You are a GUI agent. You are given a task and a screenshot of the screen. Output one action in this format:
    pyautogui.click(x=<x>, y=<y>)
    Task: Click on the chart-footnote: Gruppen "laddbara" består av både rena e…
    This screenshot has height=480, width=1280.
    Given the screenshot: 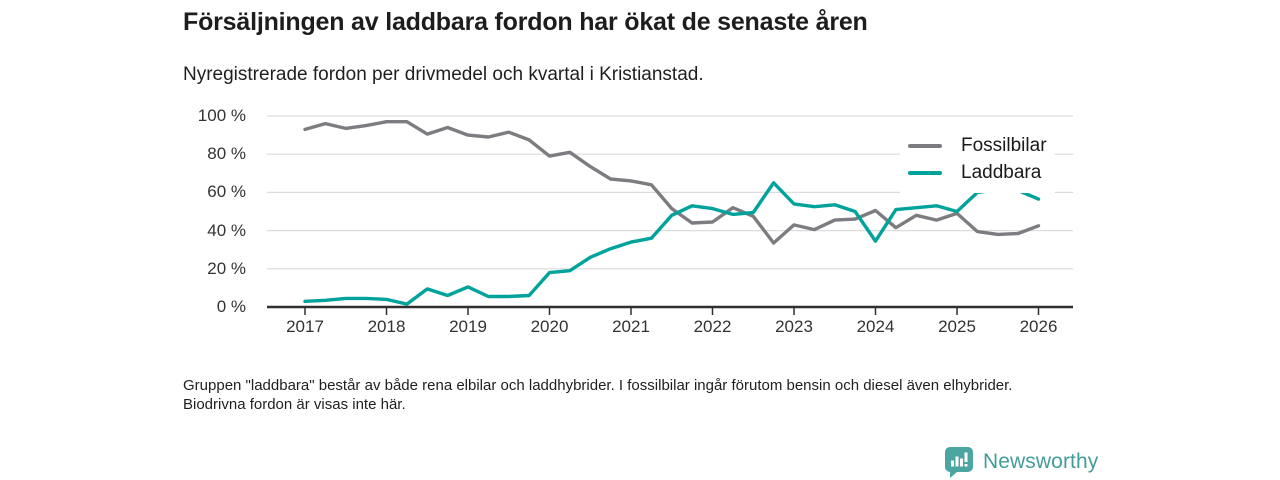 What is the action you would take?
    pyautogui.click(x=598, y=395)
    